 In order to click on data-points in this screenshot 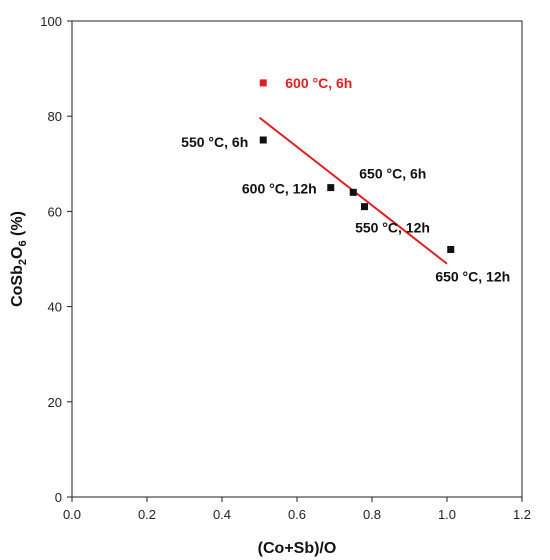, I will do `click(357, 166)`.